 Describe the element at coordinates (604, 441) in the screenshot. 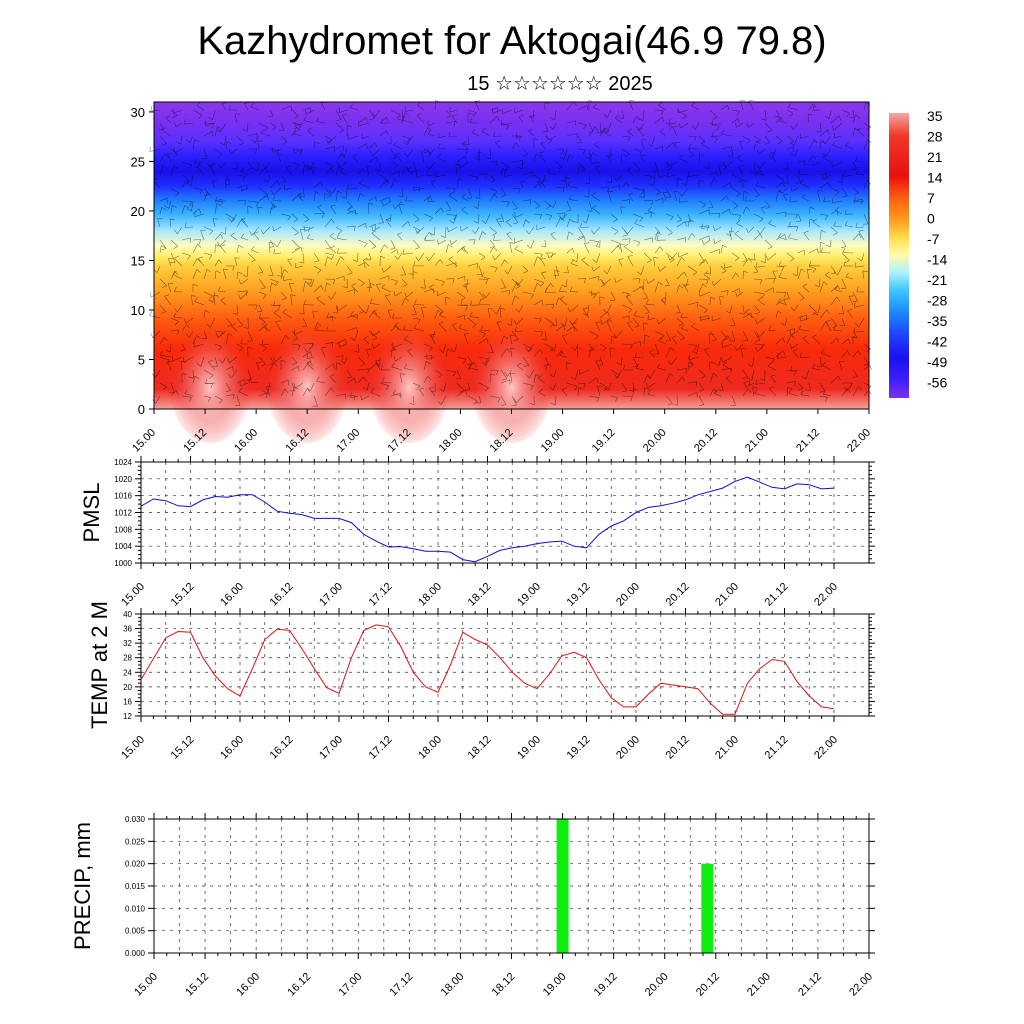

I see `heatmap-x-tick-label: 19.12` at that location.